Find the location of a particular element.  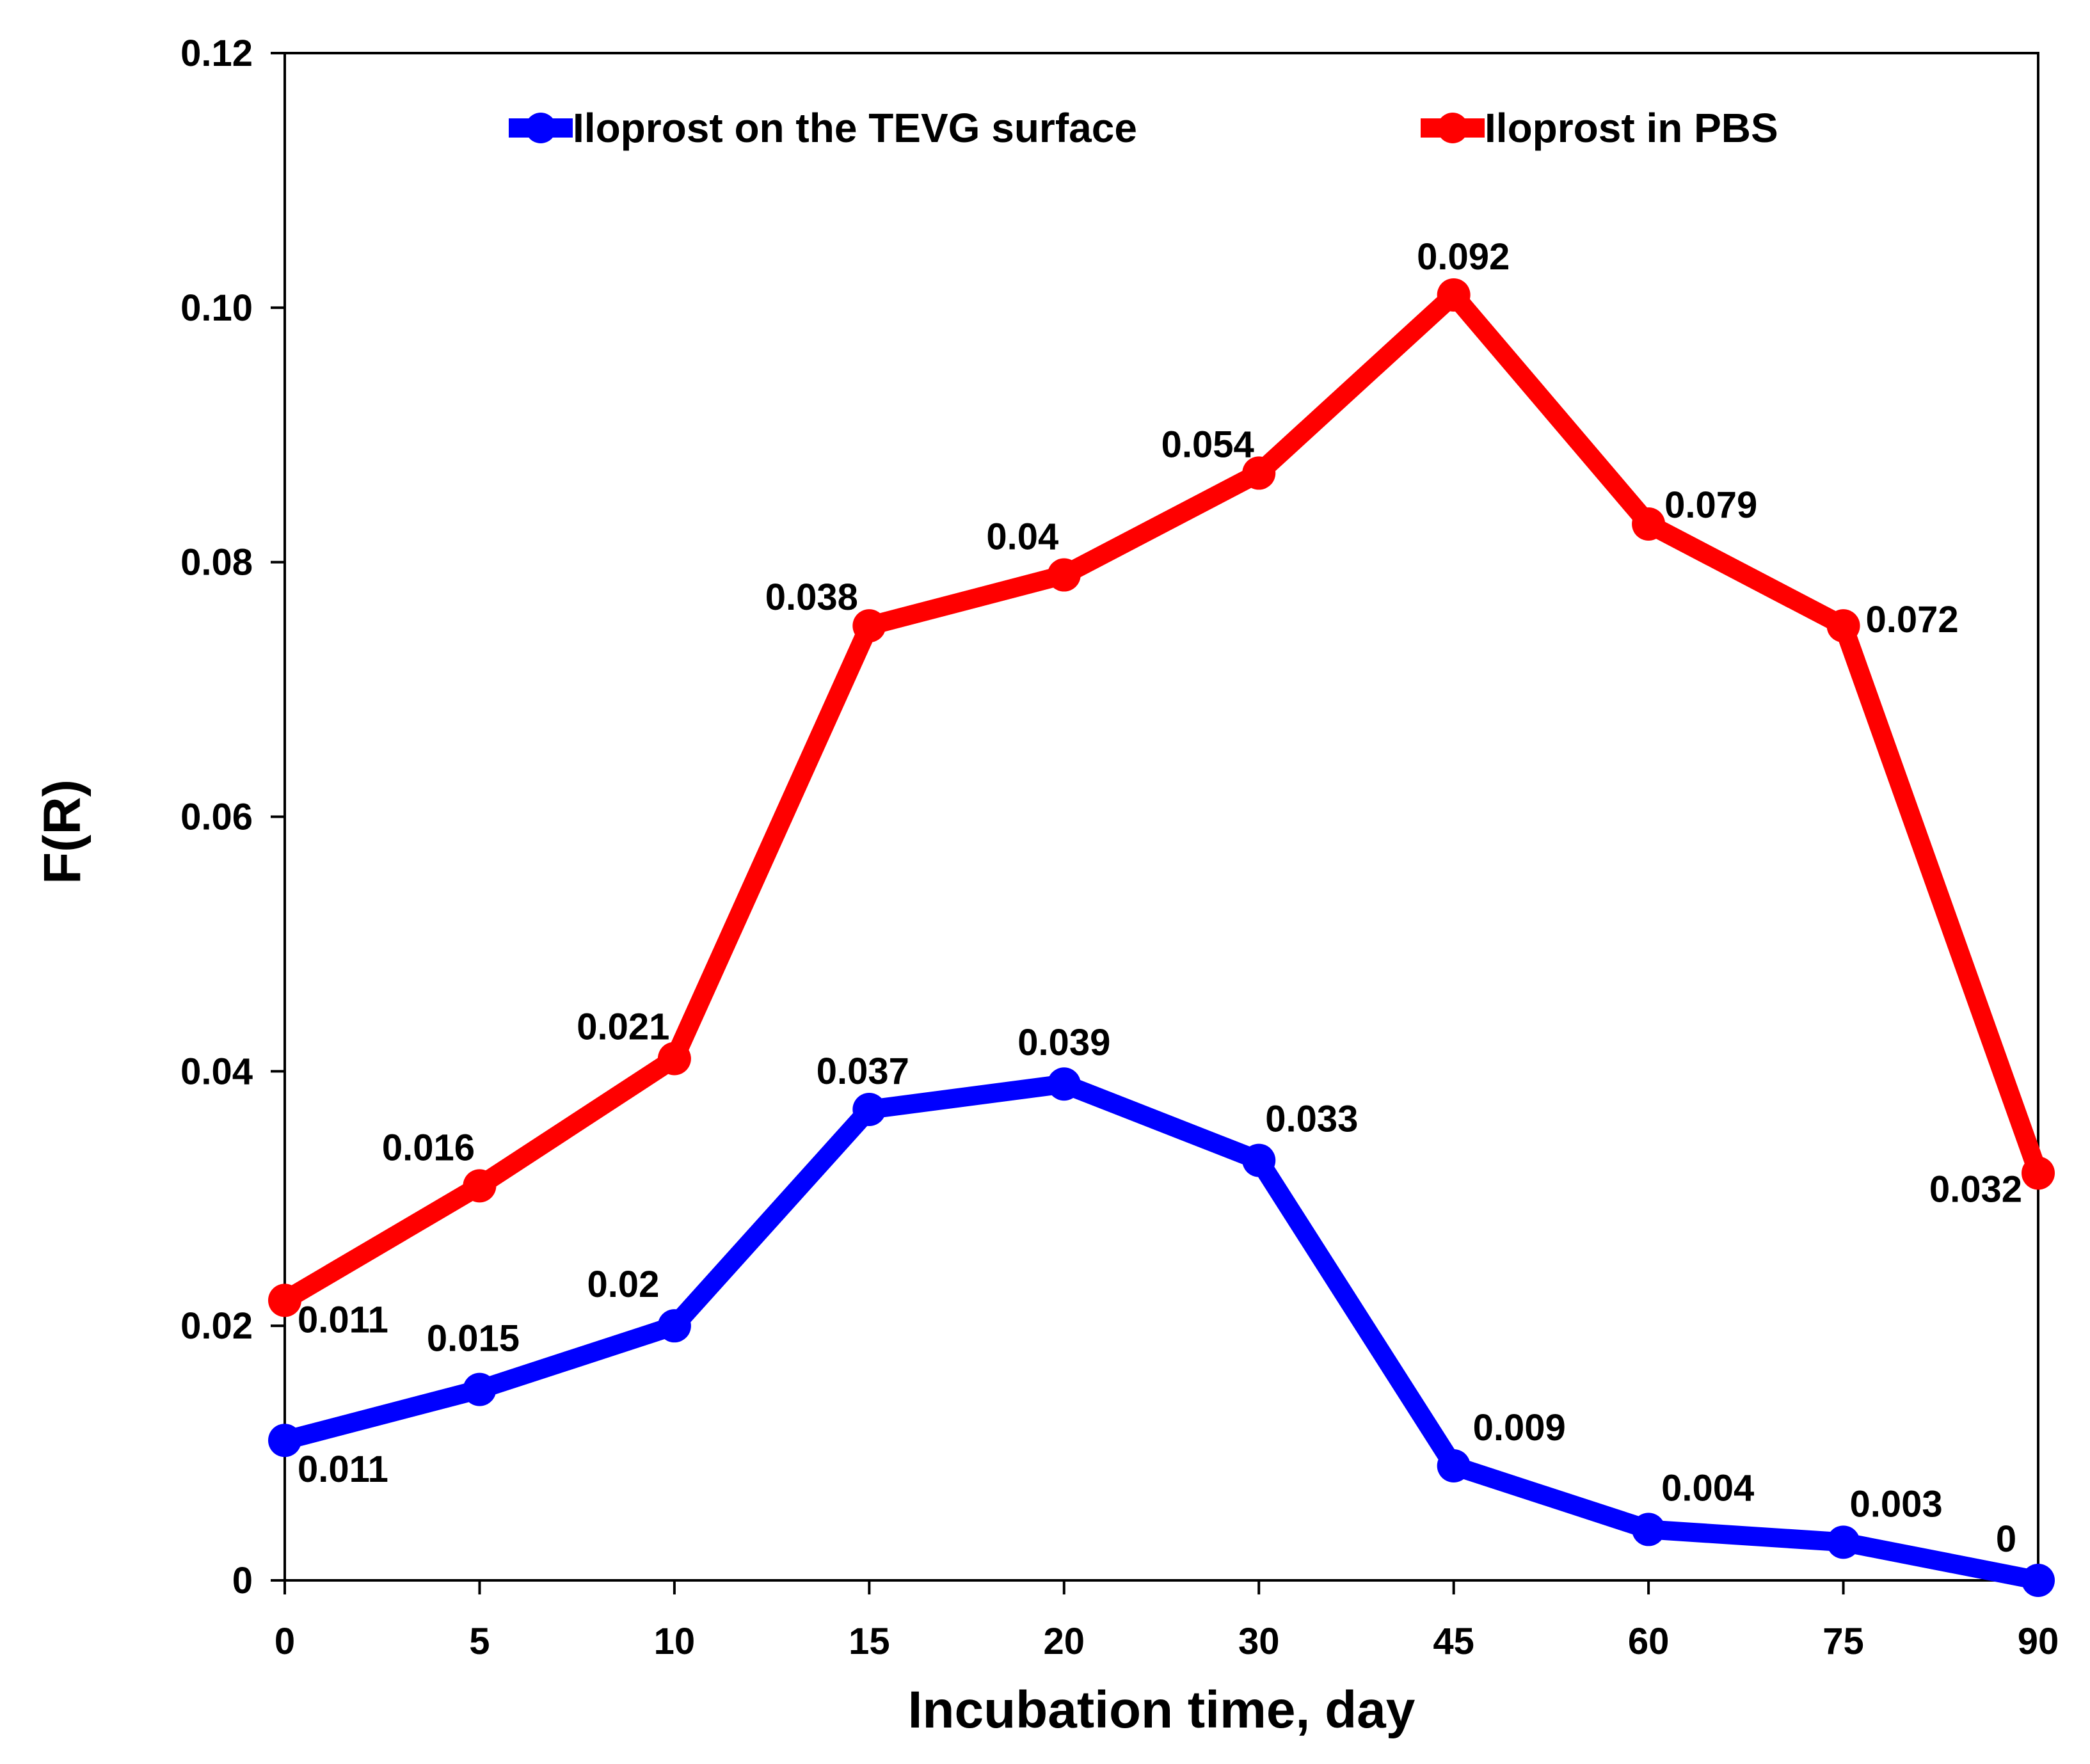

data-label-1: 0.021 is located at coordinates (623, 1026).